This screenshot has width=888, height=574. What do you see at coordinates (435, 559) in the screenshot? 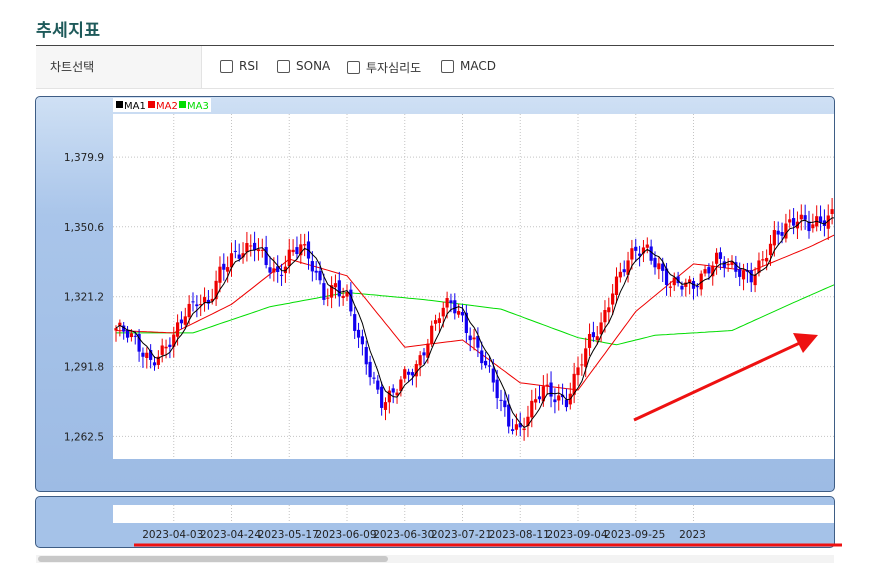
I see `horizontal-scrollbar` at bounding box center [435, 559].